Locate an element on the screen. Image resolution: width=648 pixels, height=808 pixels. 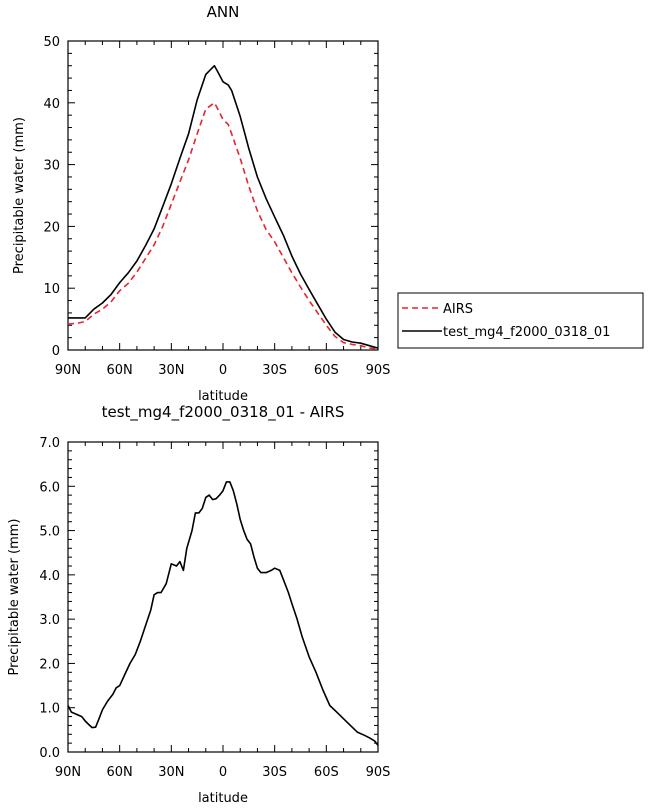
panel2-y-tick-label: 6.0 is located at coordinates (49, 487).